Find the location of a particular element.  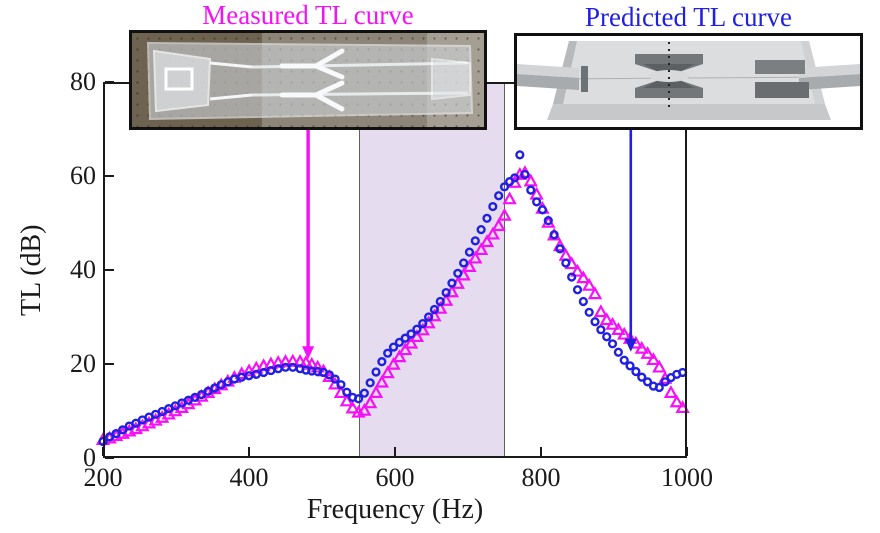

y-tick-label-20: 20 is located at coordinates (83, 363).